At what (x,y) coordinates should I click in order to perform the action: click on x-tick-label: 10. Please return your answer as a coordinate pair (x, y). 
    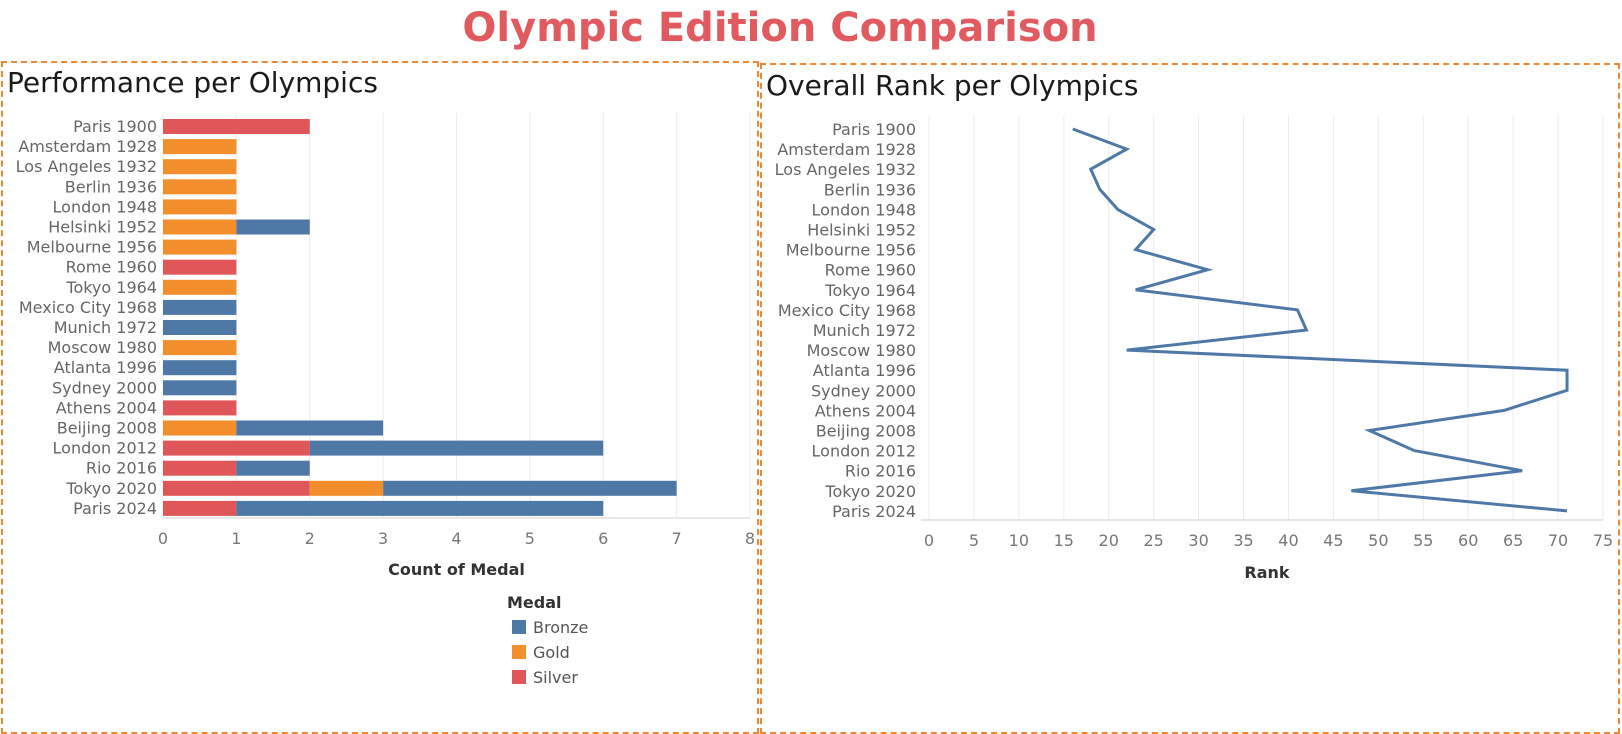
    Looking at the image, I should click on (1019, 540).